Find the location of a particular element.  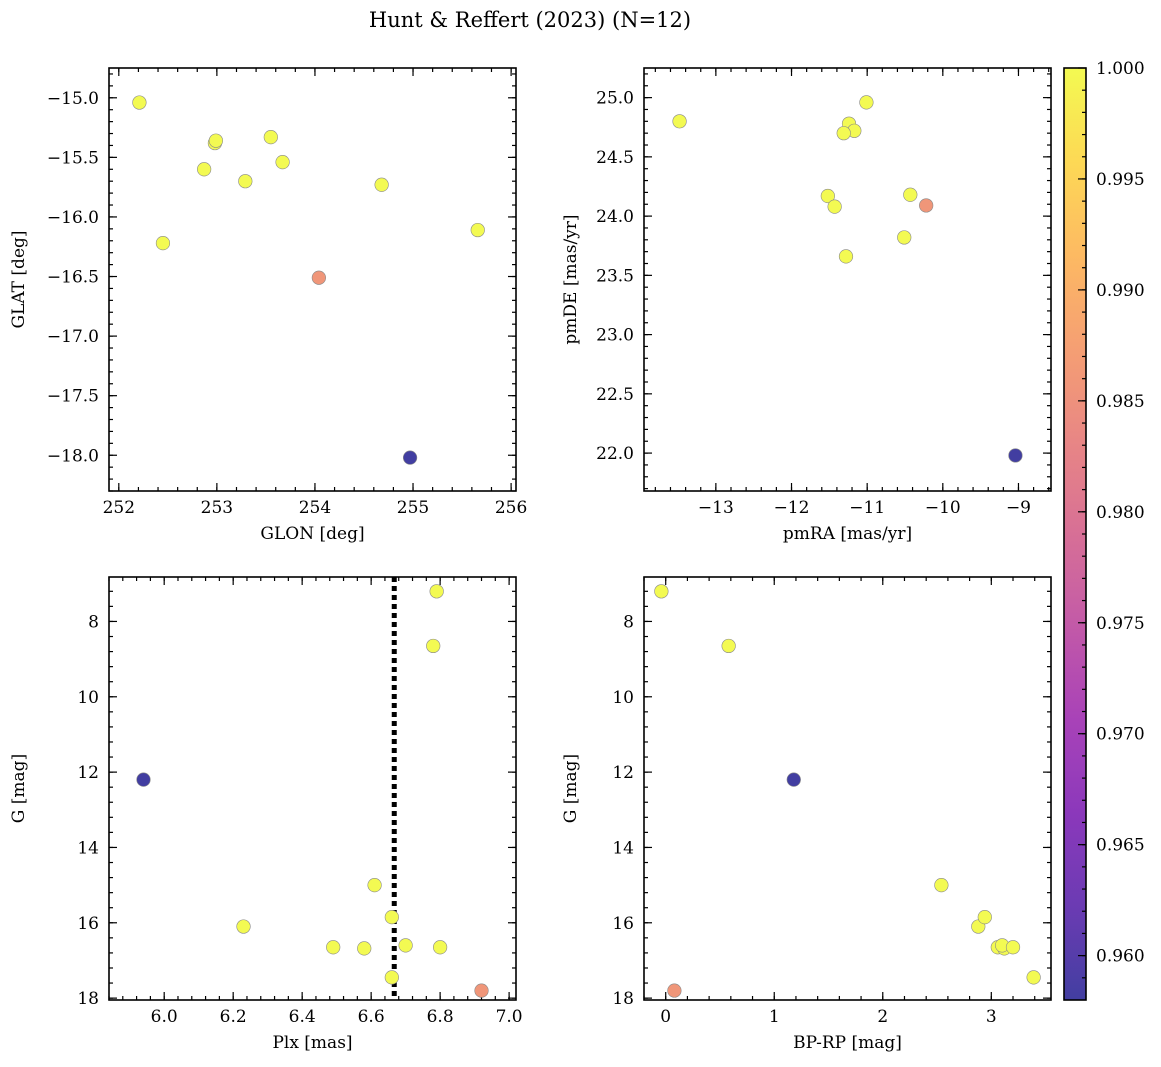

x-tick-label: −9 is located at coordinates (1018, 508).